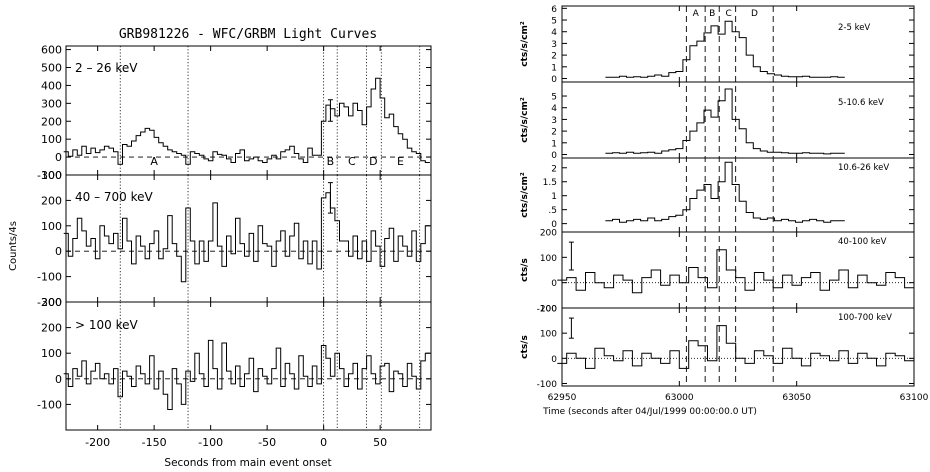  What do you see at coordinates (728, 14) in the screenshot?
I see `right-marker-label: C` at bounding box center [728, 14].